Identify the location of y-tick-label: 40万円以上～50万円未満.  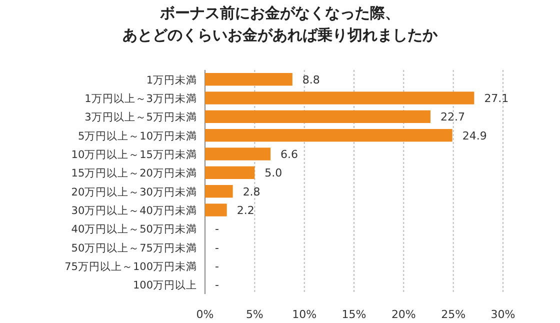
(134, 229).